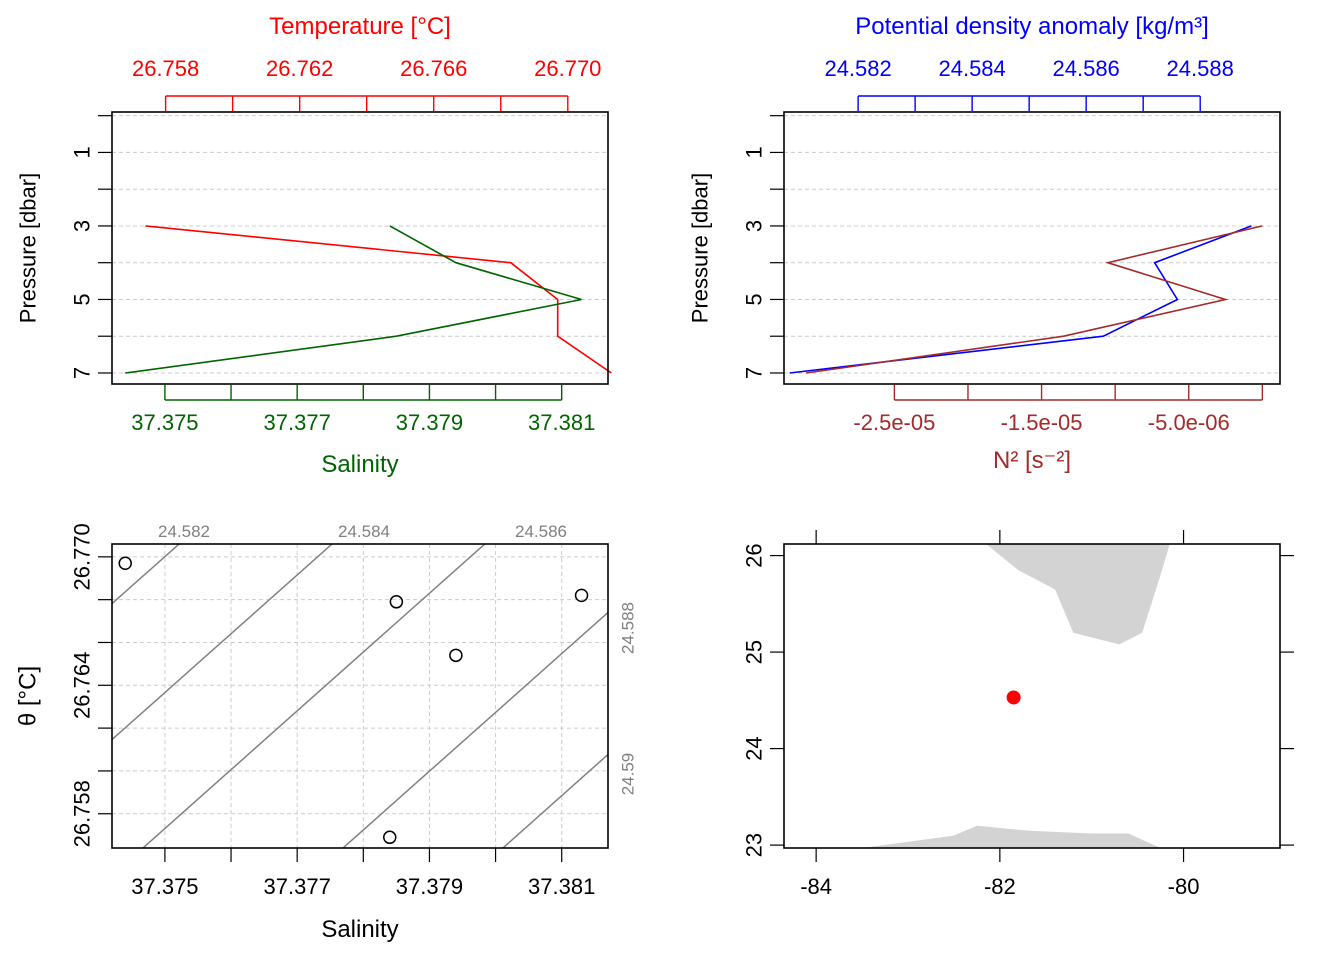  What do you see at coordinates (82, 373) in the screenshot?
I see `ts-profile-y-tick-label: 7` at bounding box center [82, 373].